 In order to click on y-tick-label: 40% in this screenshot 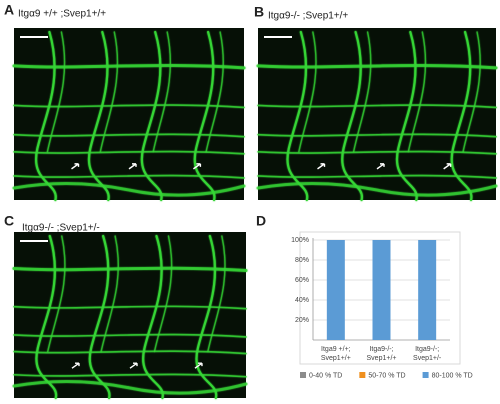, I will do `click(302, 300)`.